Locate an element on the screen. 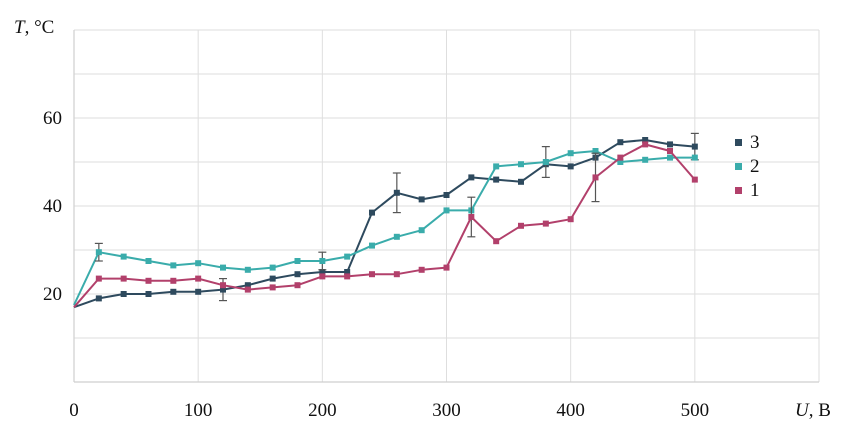 The width and height of the screenshot is (854, 433). y-tick-label: 40 is located at coordinates (52, 206).